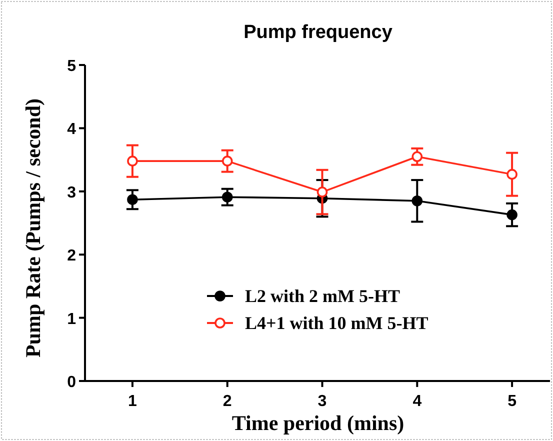  What do you see at coordinates (71, 129) in the screenshot?
I see `y-tick-label: 4` at bounding box center [71, 129].